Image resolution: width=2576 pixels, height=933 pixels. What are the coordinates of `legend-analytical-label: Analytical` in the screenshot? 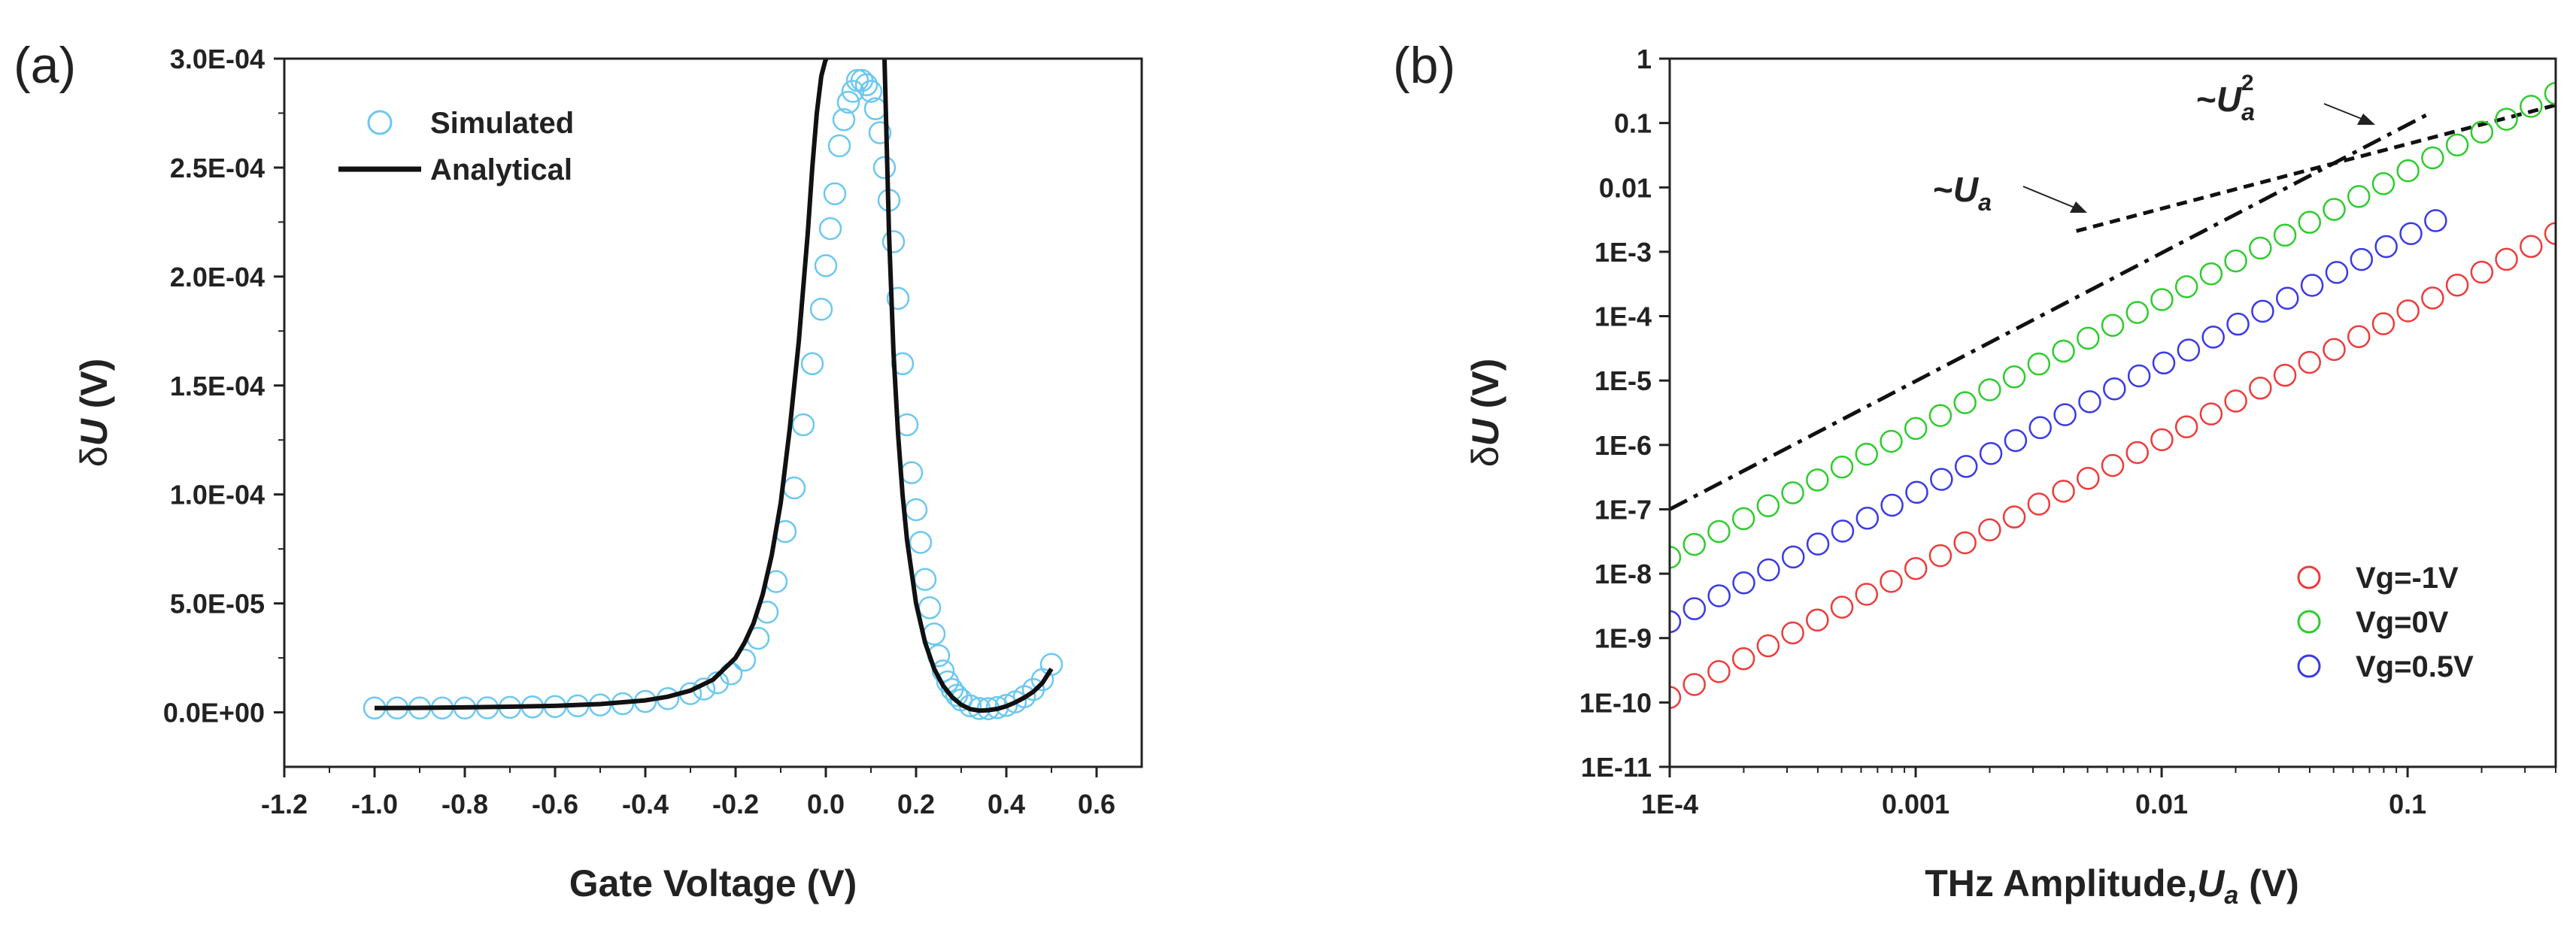 It's located at (501, 169).